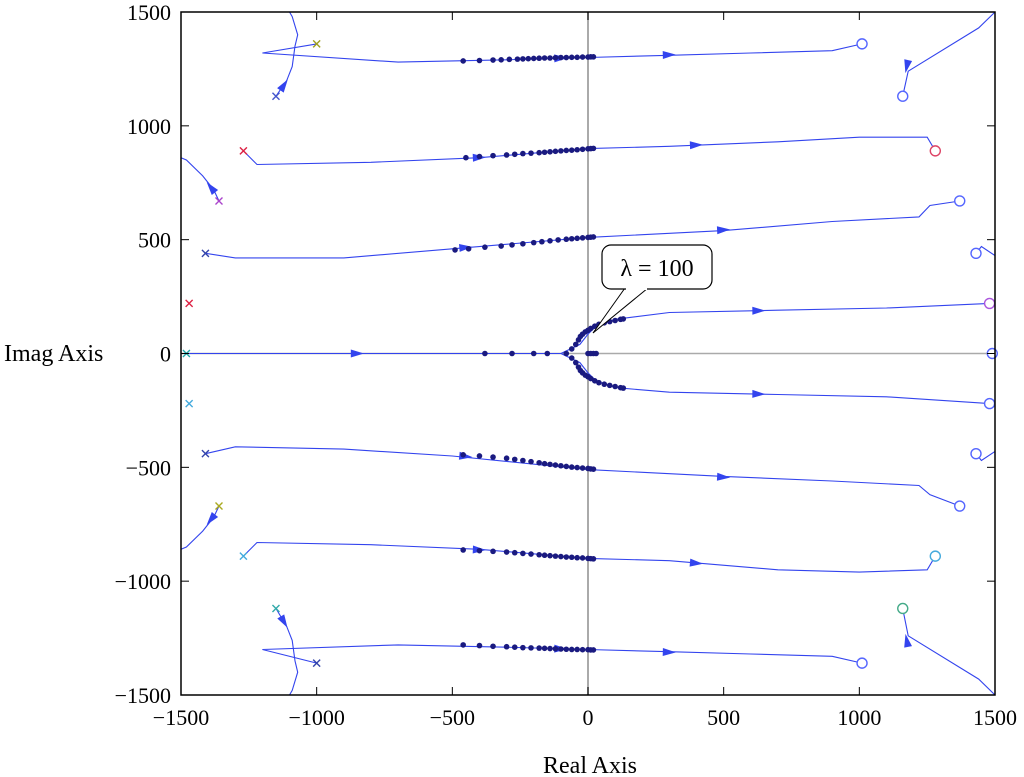  I want to click on y-axis-title: Imag Axis, so click(53, 354).